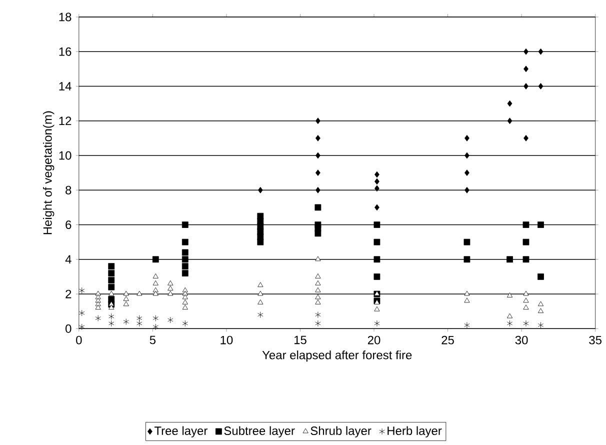  I want to click on y-tick-label: 12, so click(65, 121).